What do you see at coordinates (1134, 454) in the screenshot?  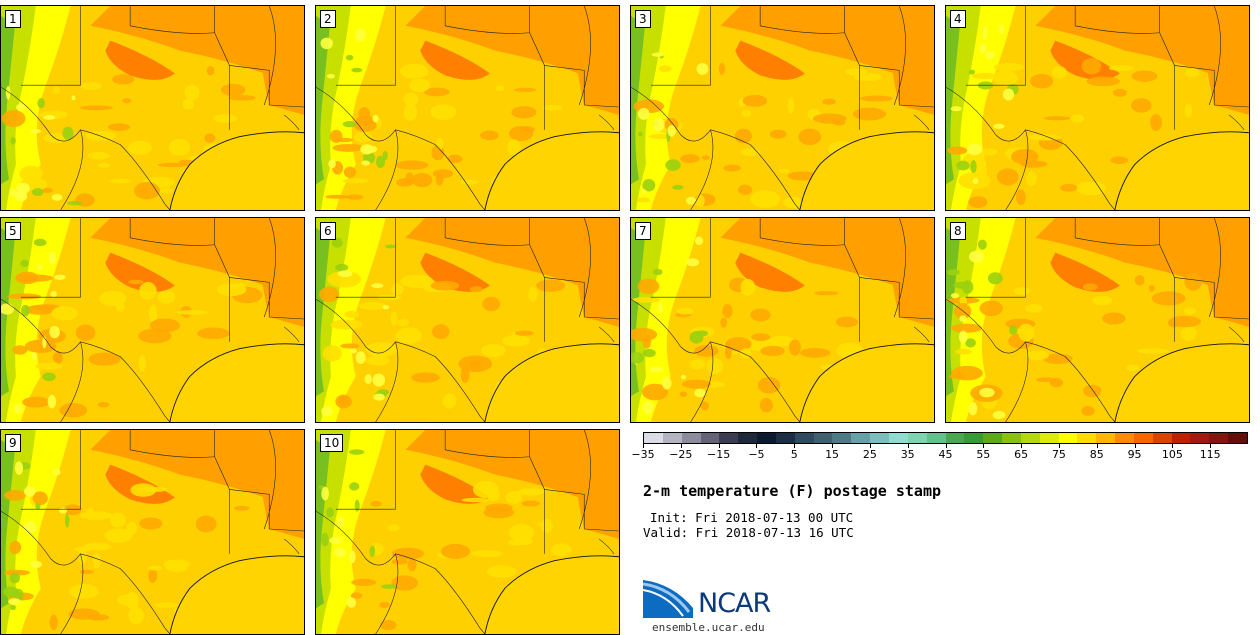 I see `colorbar-tick-label: 95` at bounding box center [1134, 454].